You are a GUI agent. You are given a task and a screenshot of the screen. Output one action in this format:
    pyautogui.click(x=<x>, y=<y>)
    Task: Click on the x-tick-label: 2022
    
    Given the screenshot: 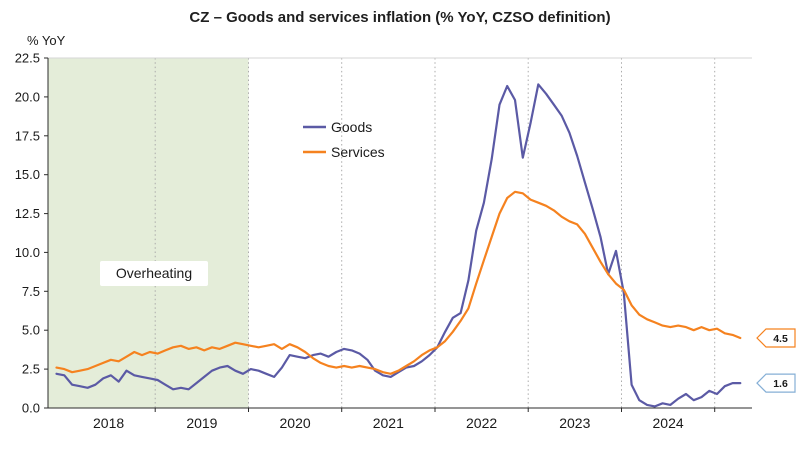 What is the action you would take?
    pyautogui.click(x=481, y=423)
    